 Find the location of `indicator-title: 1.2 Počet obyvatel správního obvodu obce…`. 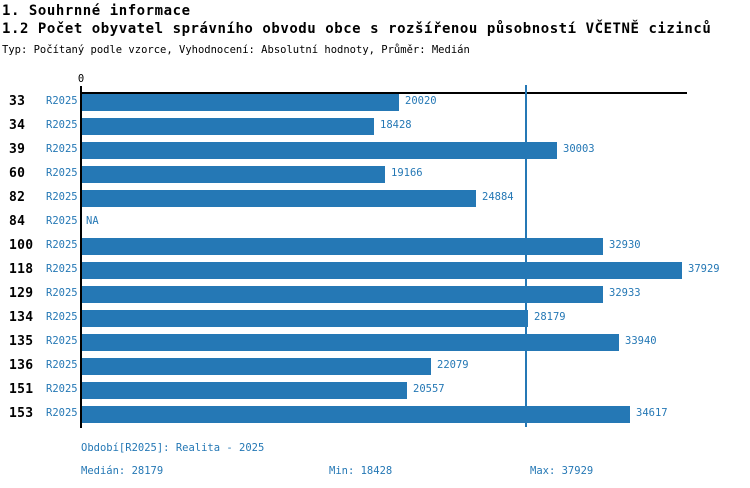

indicator-title: 1.2 Počet obyvatel správního obvodu obce… is located at coordinates (357, 29).